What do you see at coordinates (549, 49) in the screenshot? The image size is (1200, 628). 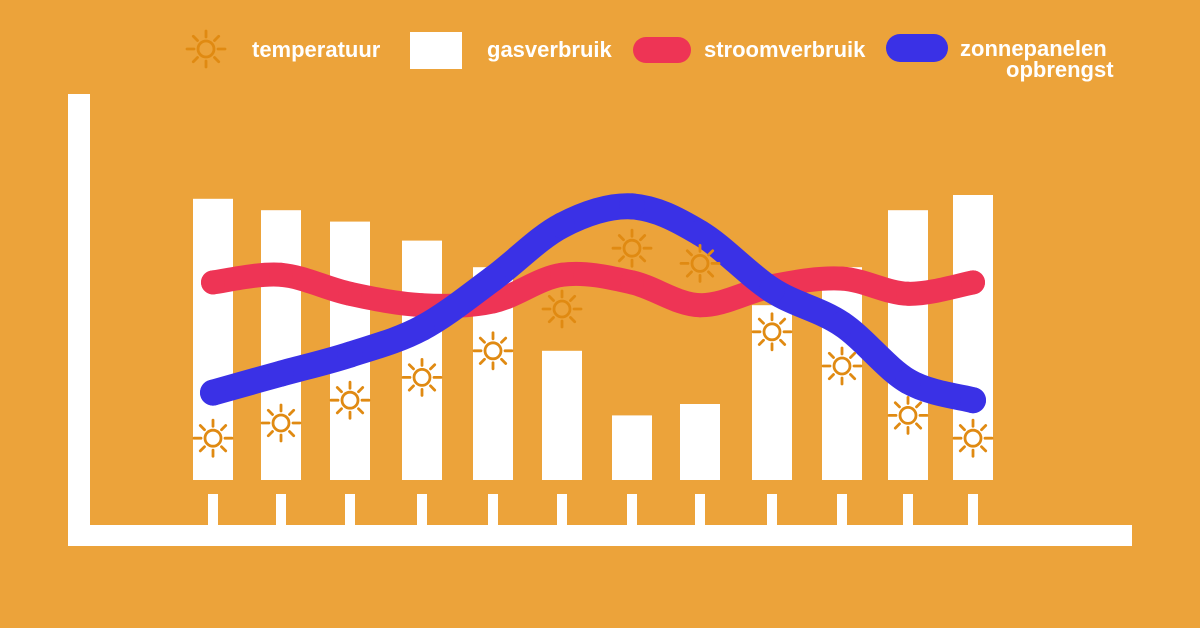 I see `legend-label-gas: gasverbruik` at bounding box center [549, 49].